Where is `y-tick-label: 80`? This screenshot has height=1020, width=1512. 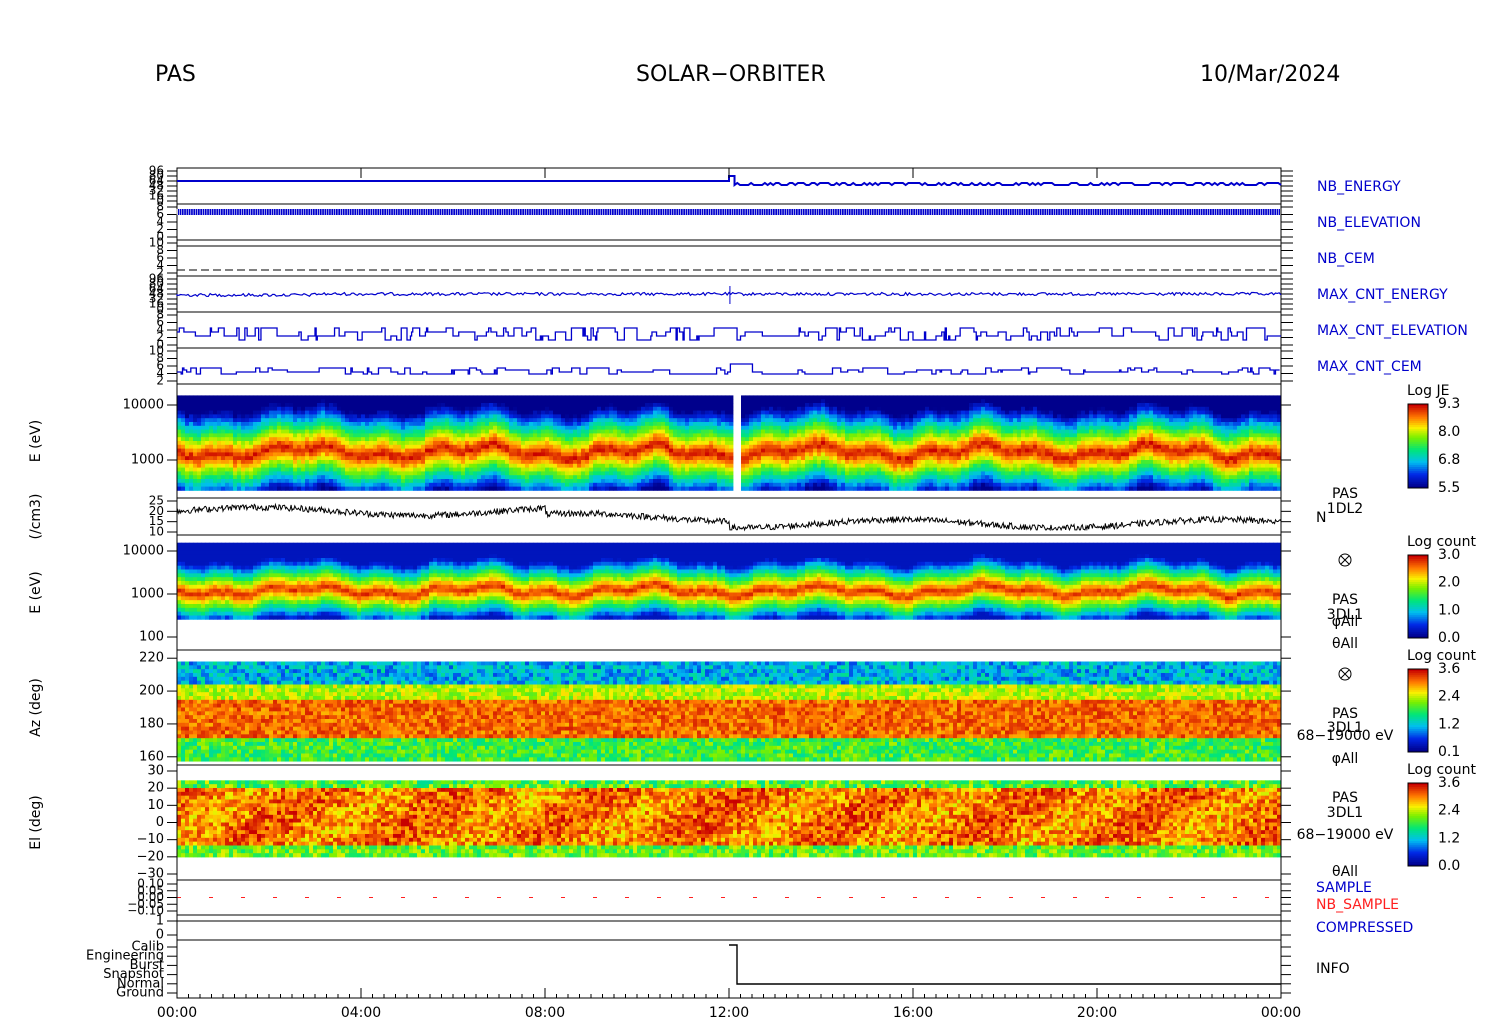 y-tick-label: 80 is located at coordinates (156, 176).